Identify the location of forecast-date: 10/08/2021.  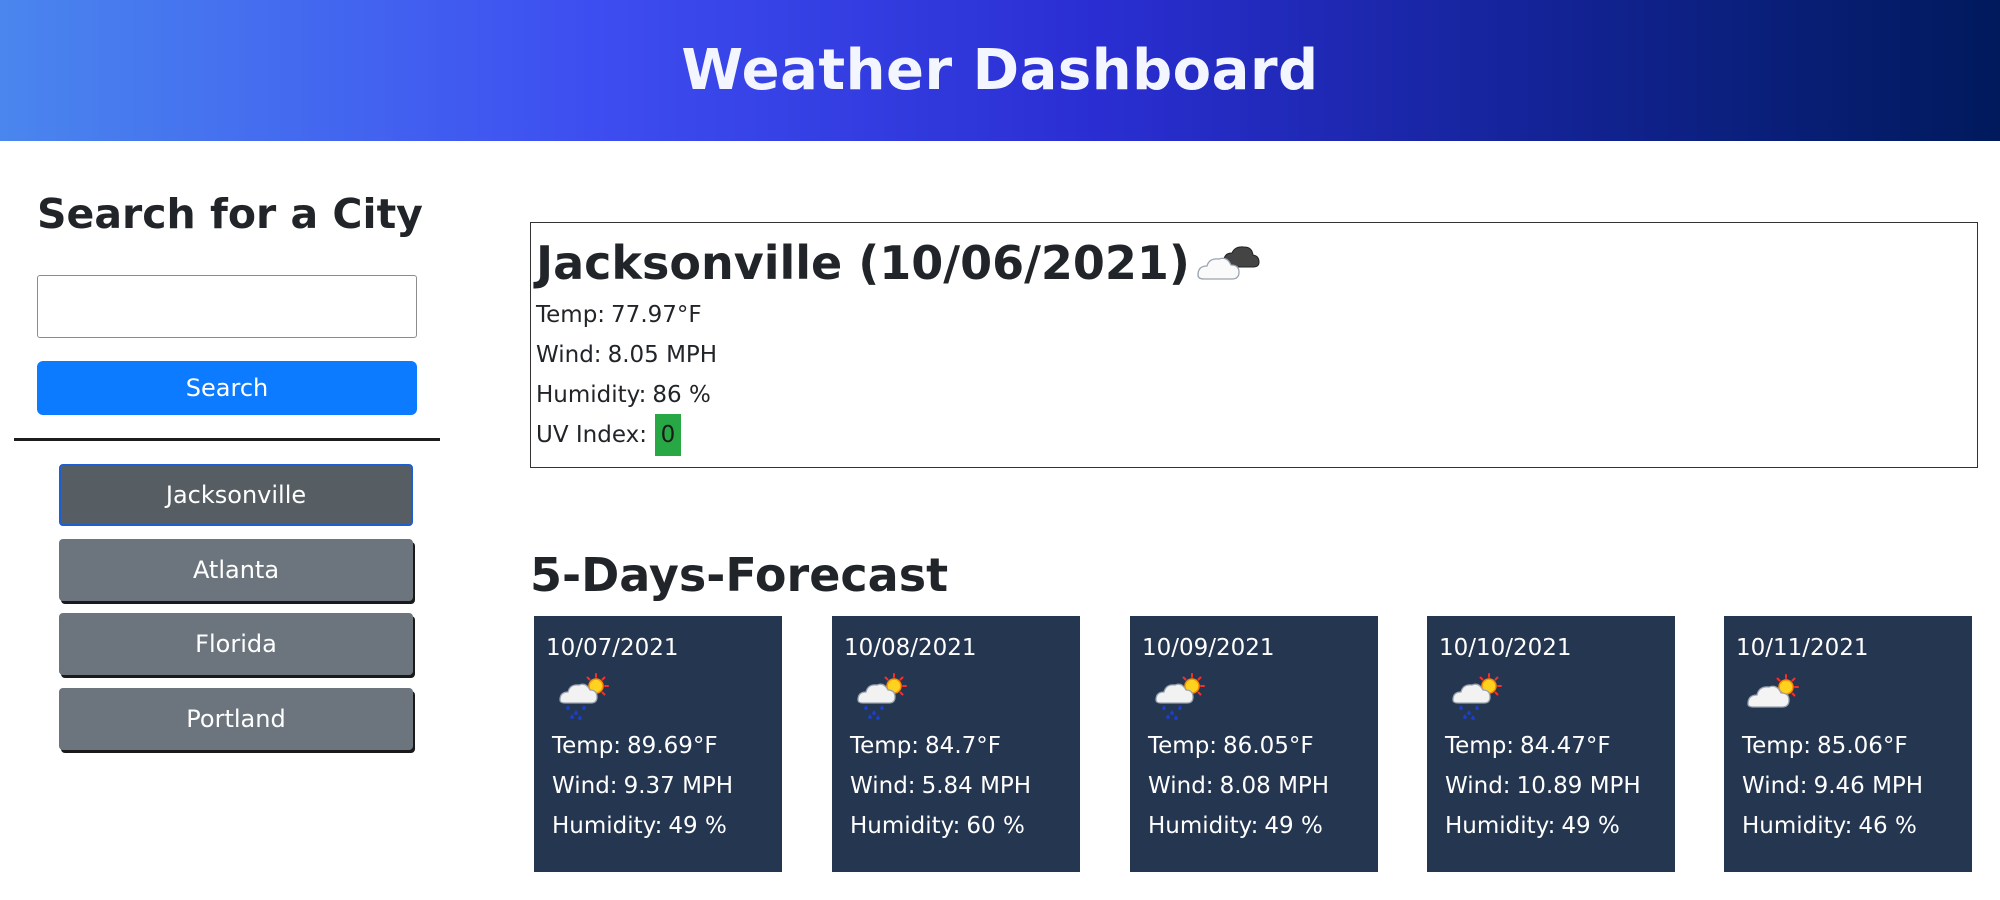
(910, 648).